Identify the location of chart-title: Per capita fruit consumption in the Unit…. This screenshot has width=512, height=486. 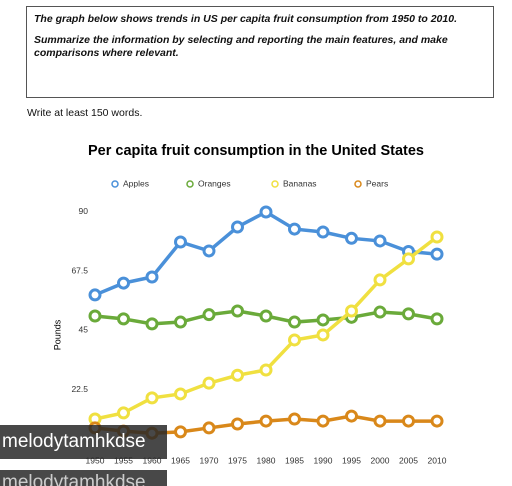
(256, 151).